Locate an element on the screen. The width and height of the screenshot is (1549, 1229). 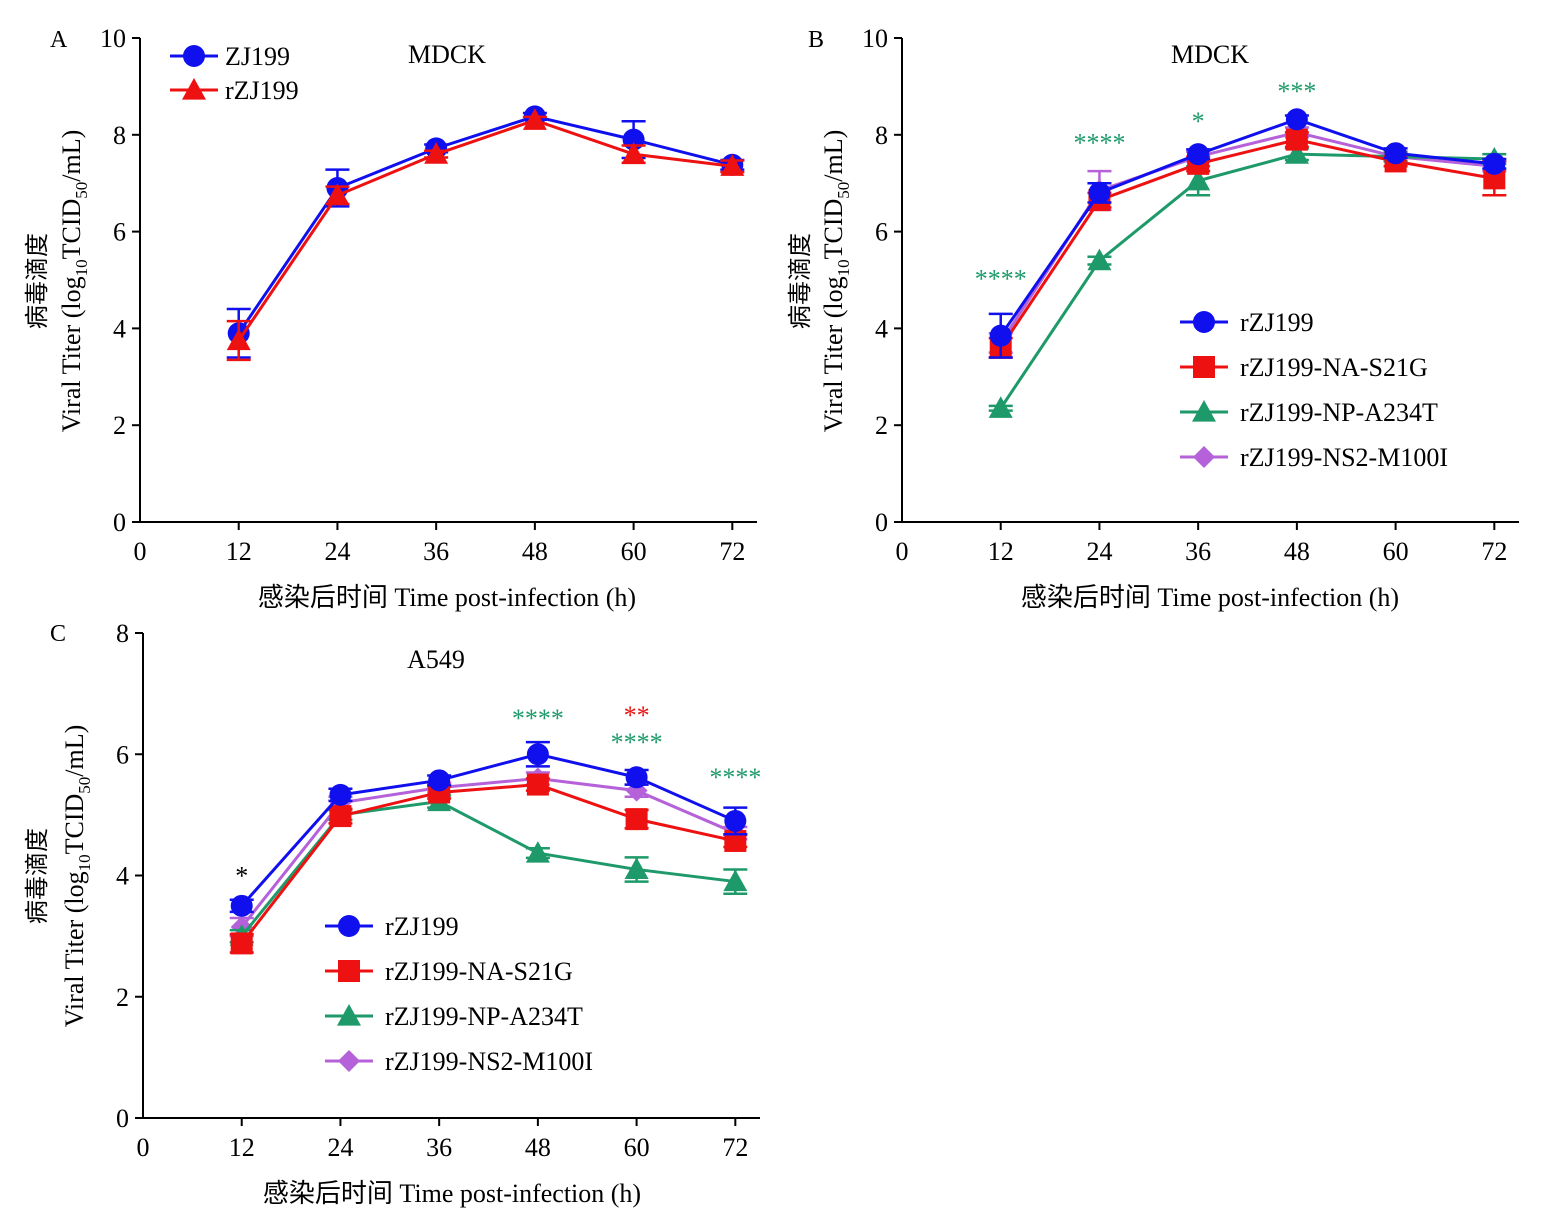
legend-label: ZJ199 is located at coordinates (257, 56).